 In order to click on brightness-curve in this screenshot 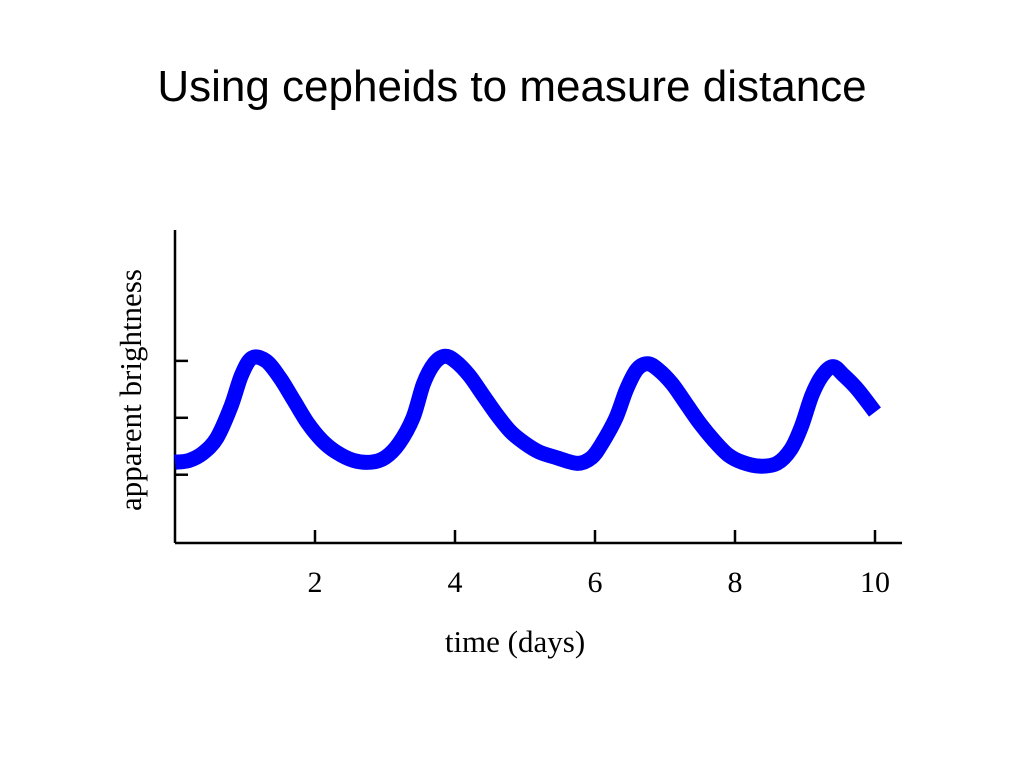, I will do `click(527, 411)`.